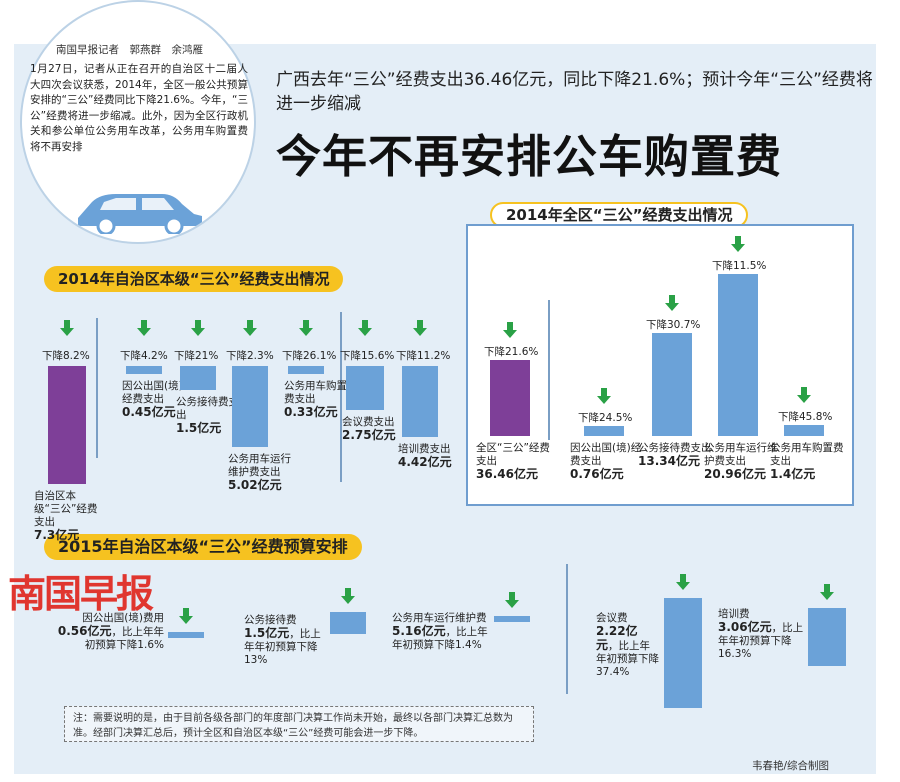 The height and width of the screenshot is (782, 900). What do you see at coordinates (367, 356) in the screenshot?
I see `chart1-decline-label: 下降15.6%` at bounding box center [367, 356].